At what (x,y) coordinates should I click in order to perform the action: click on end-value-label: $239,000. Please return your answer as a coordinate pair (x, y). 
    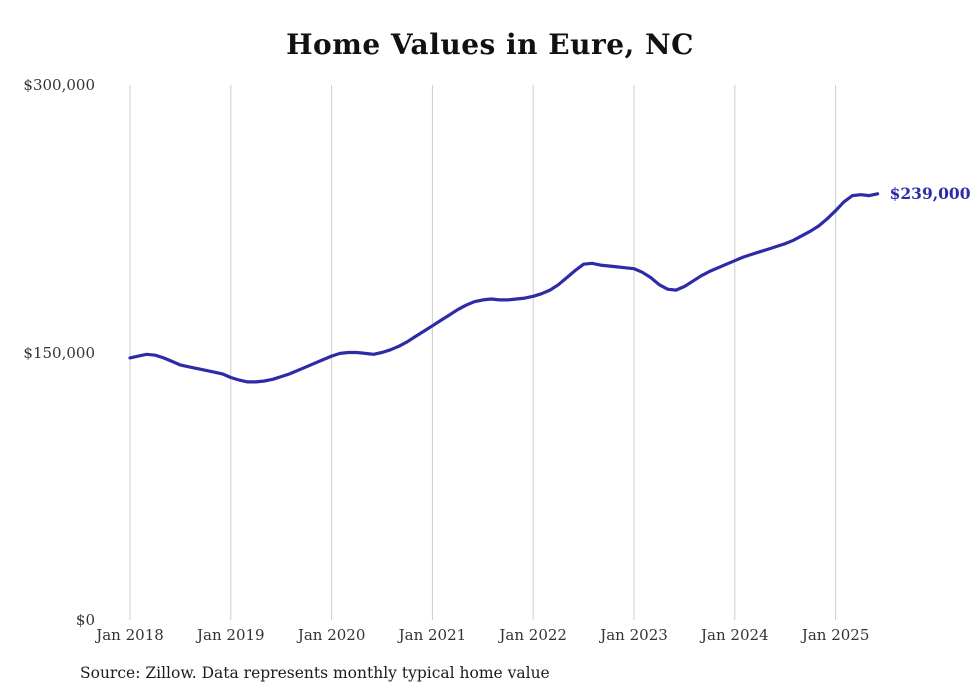
    Looking at the image, I should click on (930, 193).